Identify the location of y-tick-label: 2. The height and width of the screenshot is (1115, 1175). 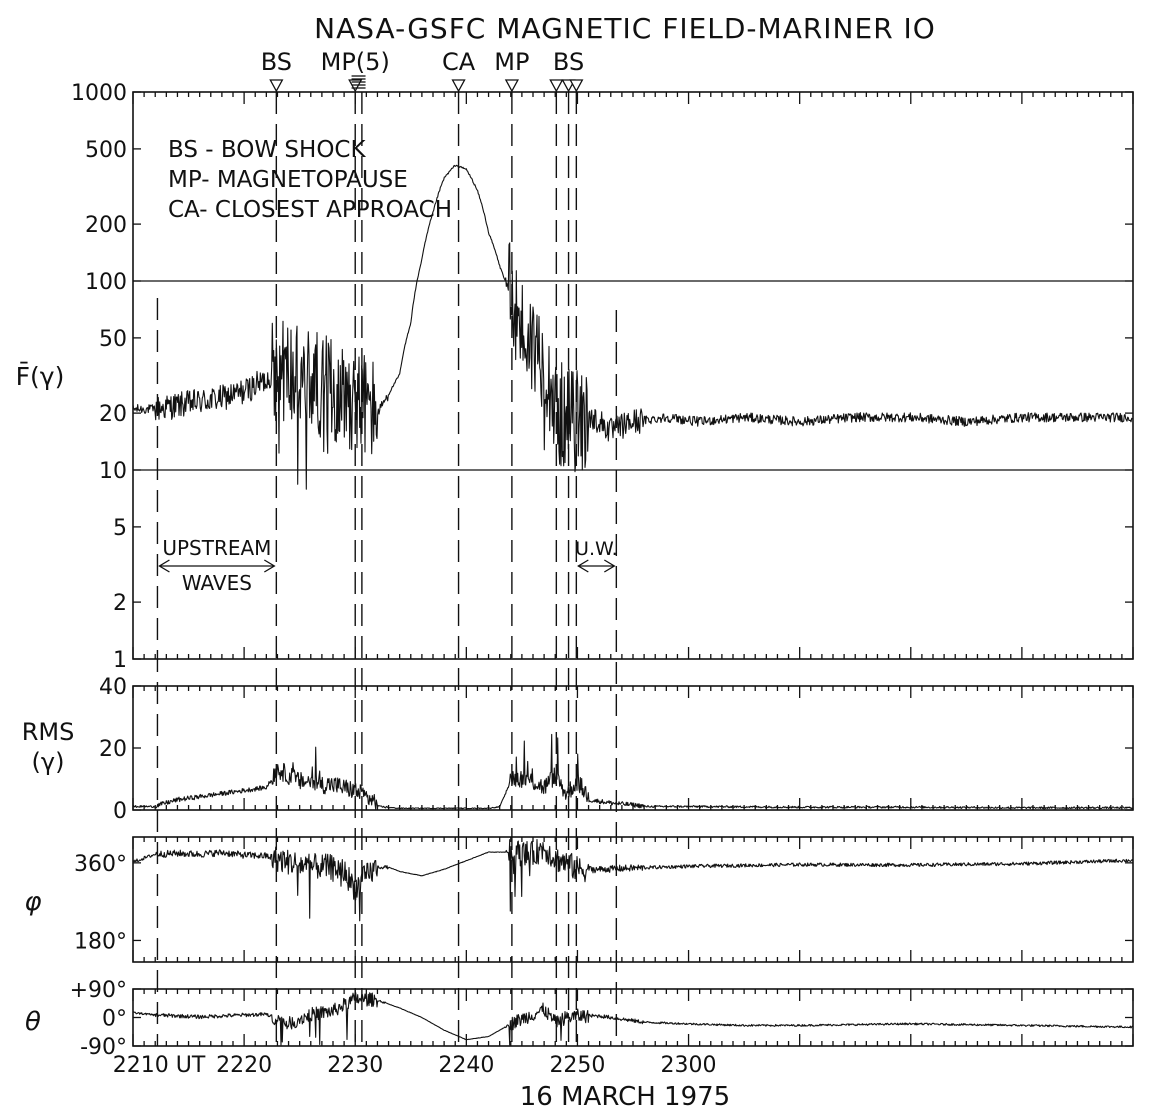
(120, 603).